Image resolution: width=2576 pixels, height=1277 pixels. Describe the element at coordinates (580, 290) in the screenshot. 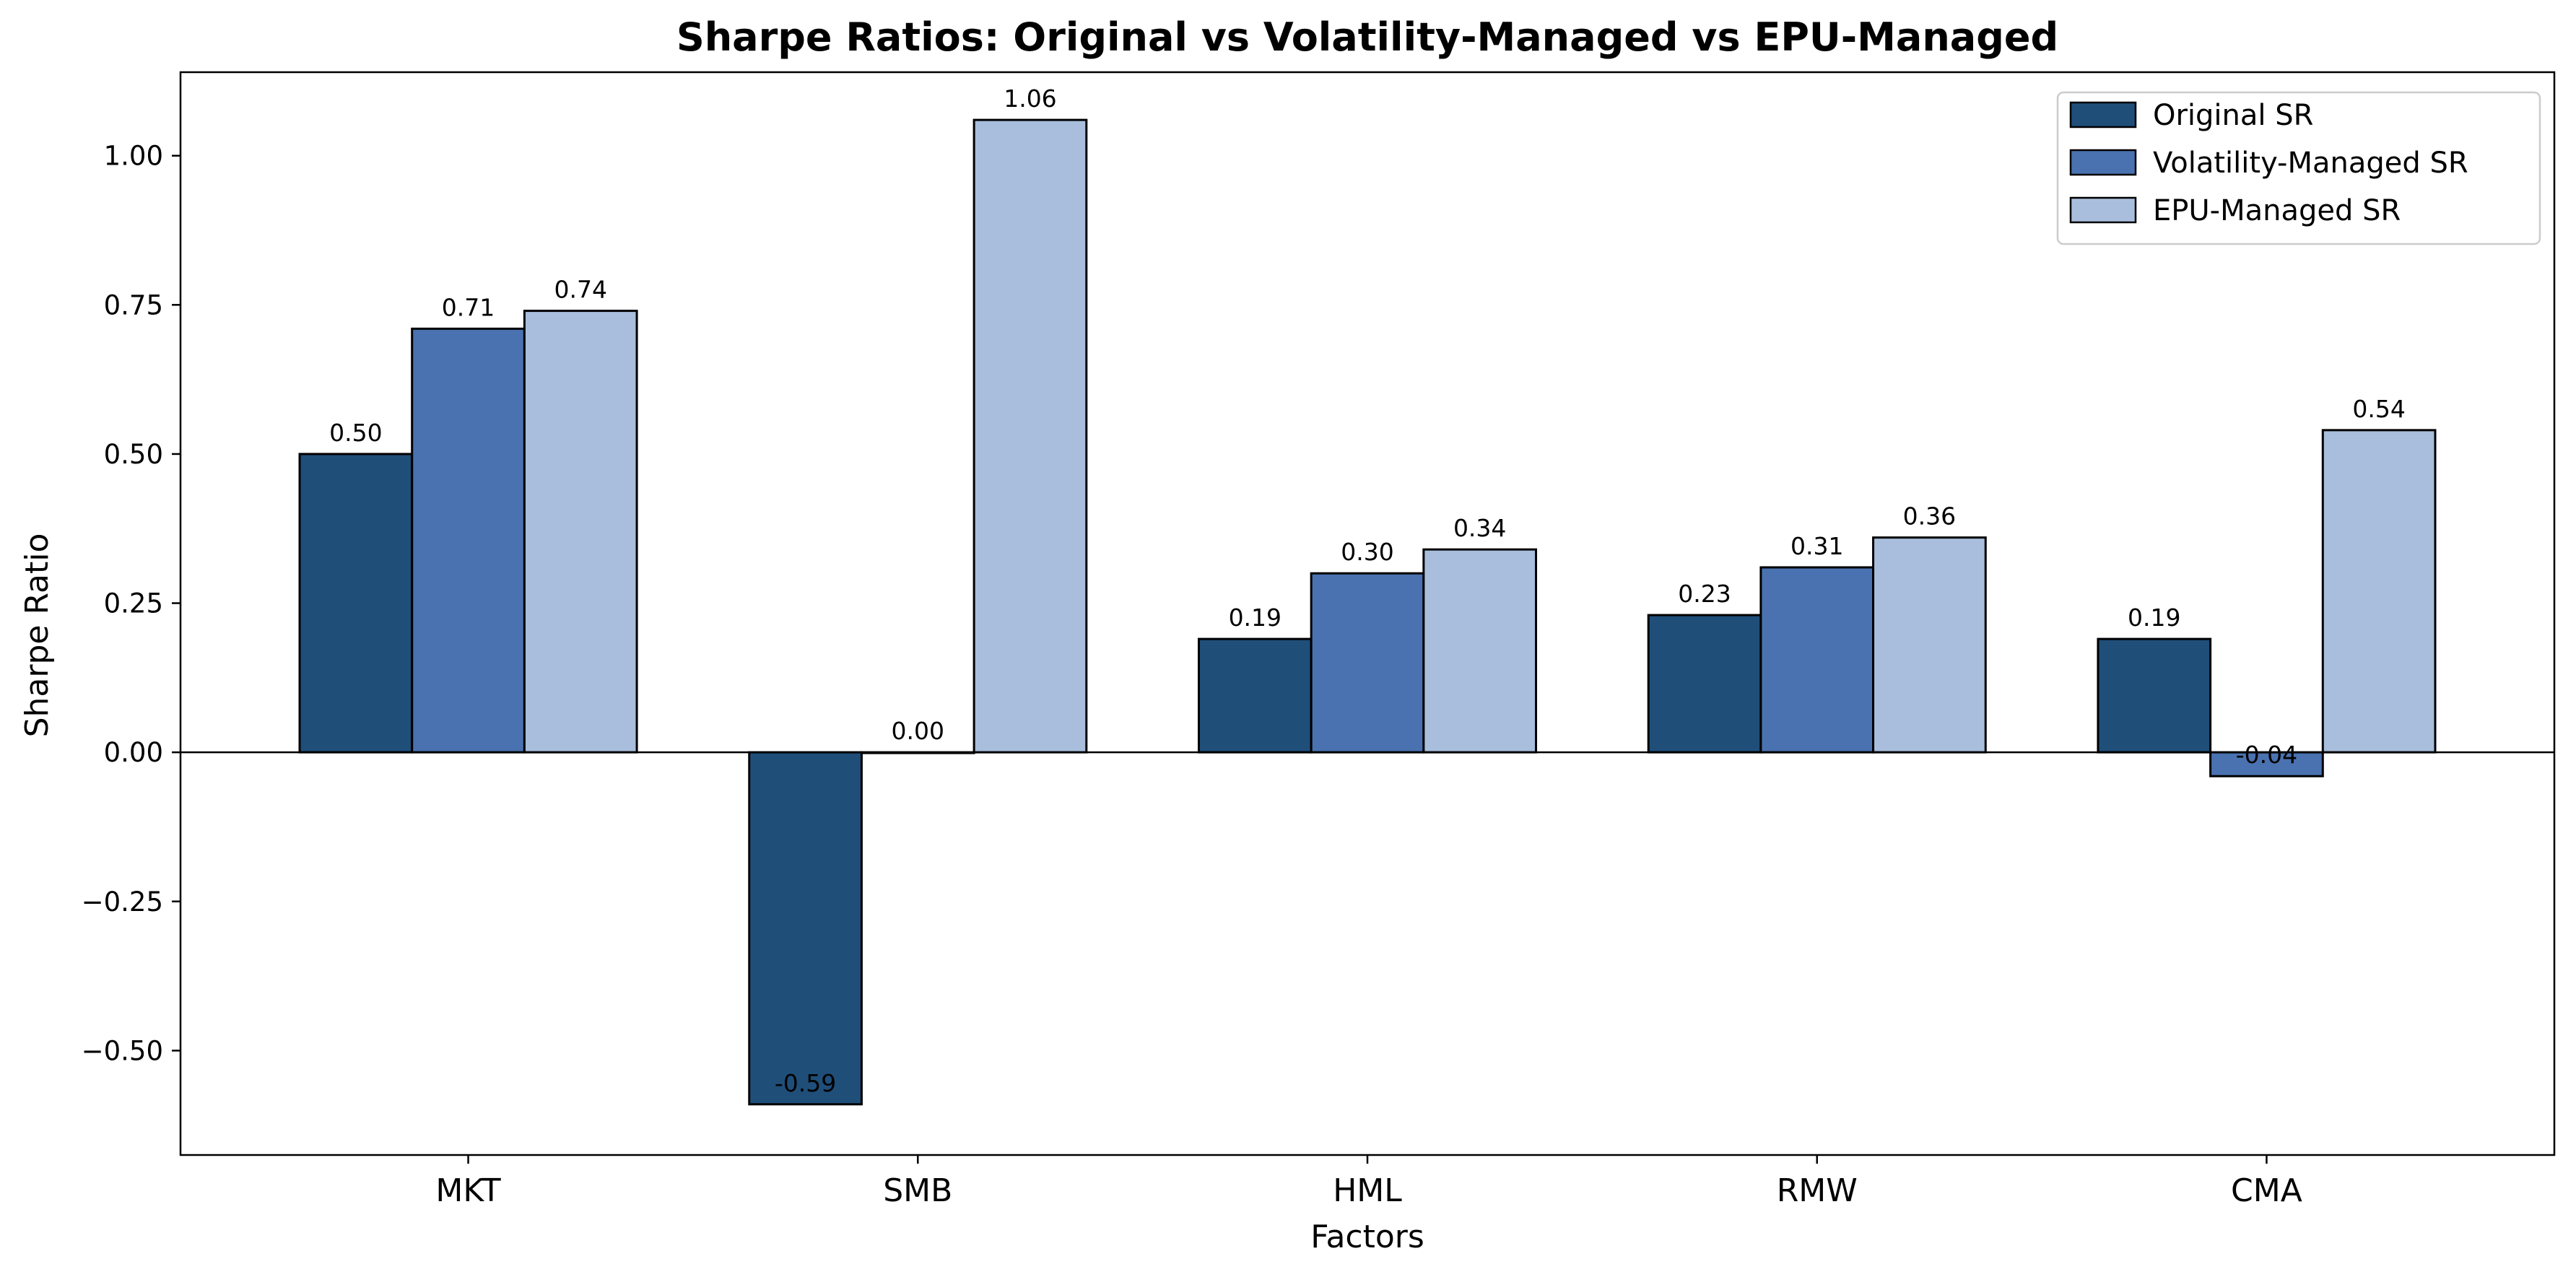

I see `data-label: 0.74` at that location.